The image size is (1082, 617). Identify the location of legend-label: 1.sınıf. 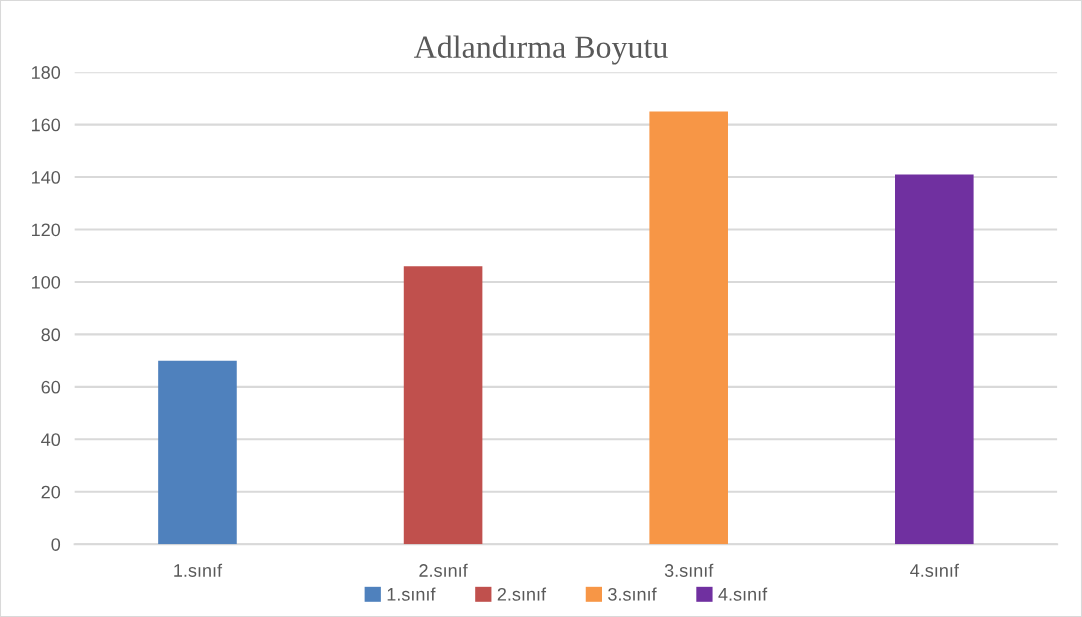
(411, 594).